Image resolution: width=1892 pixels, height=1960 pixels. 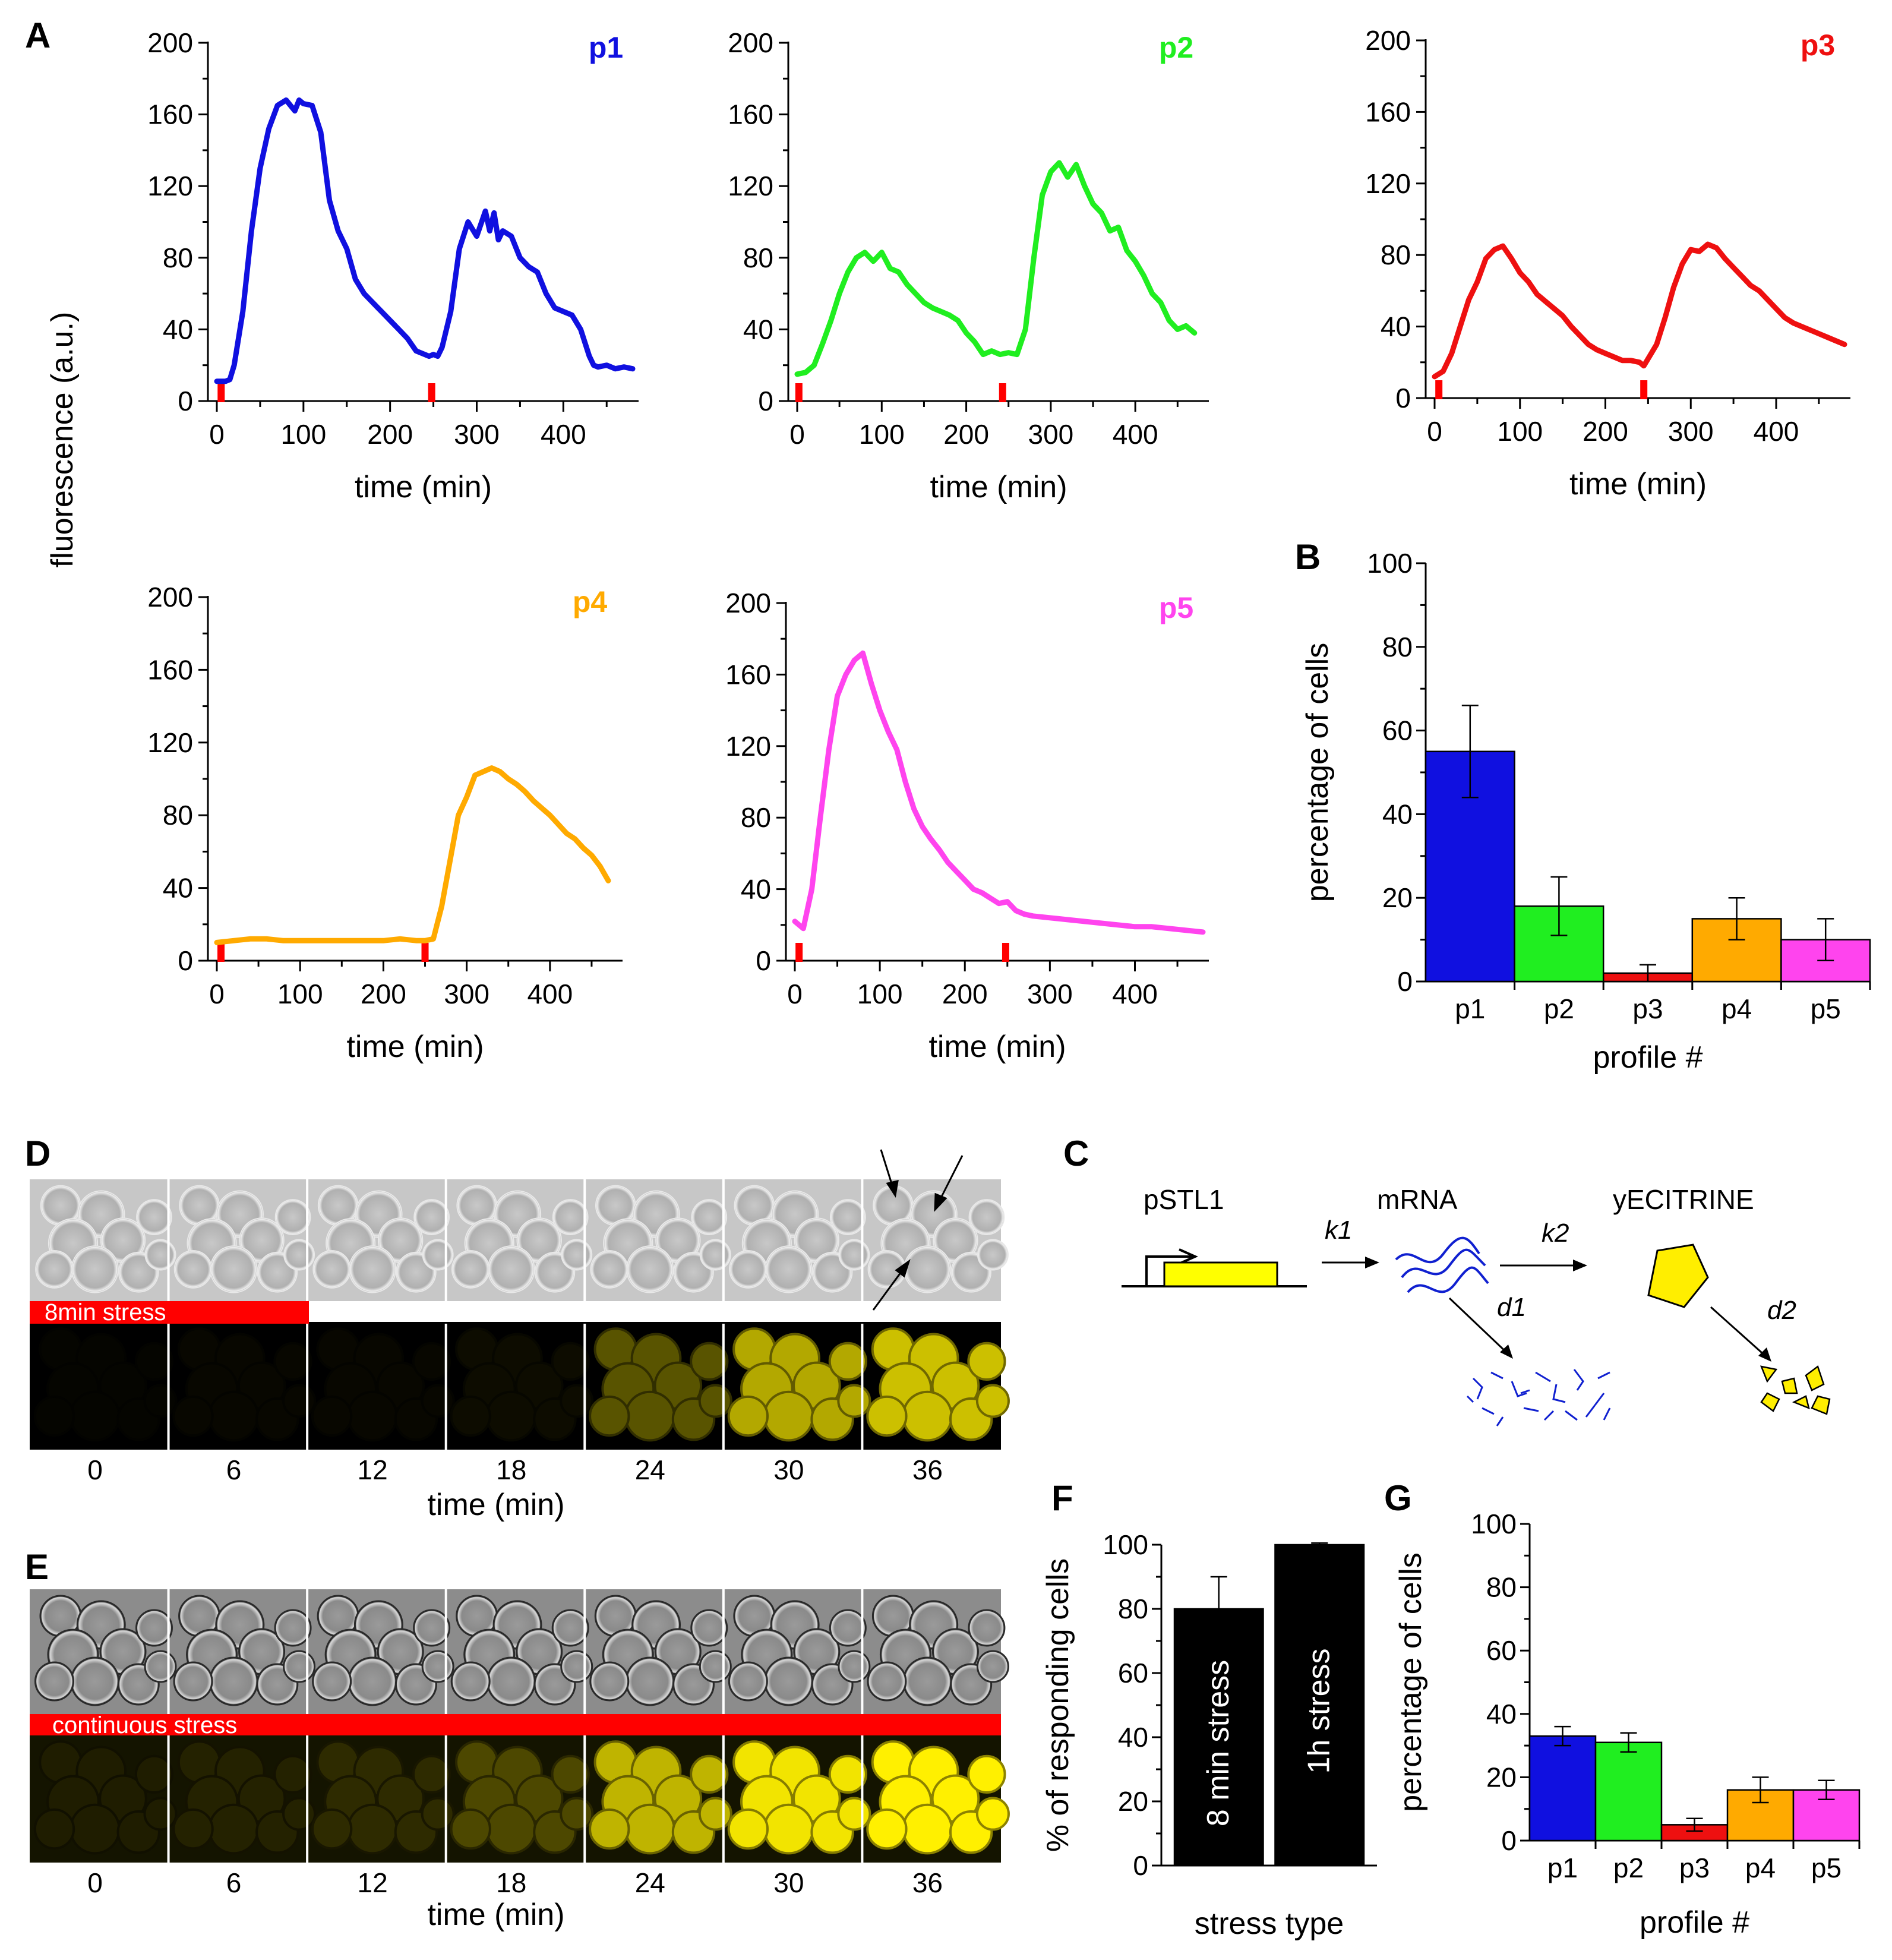 I want to click on B-y-axis-label: percentage of cells, so click(x=1317, y=772).